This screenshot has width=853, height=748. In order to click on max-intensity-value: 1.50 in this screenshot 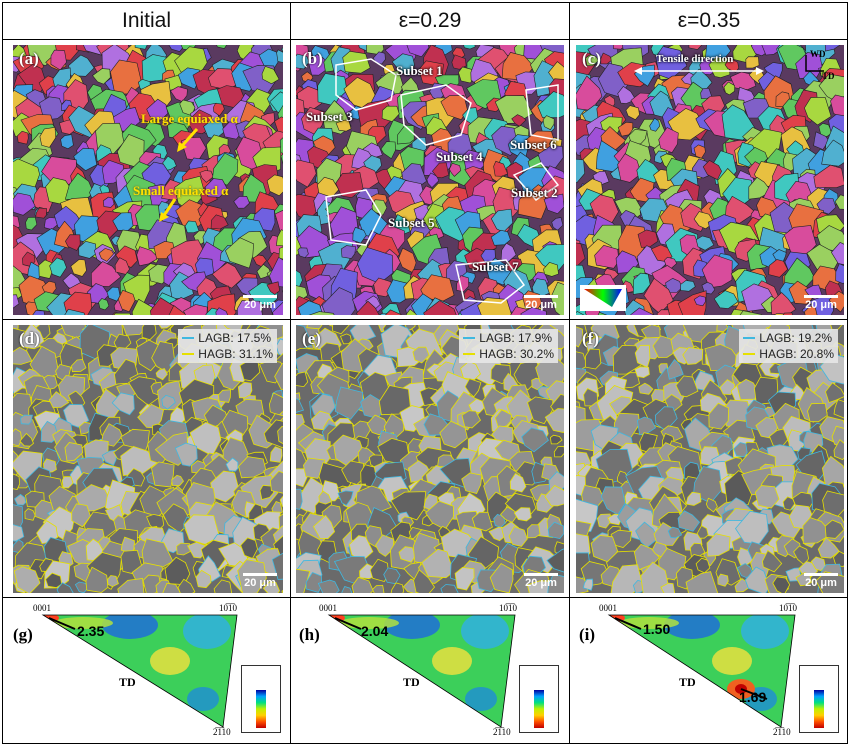, I will do `click(657, 629)`.